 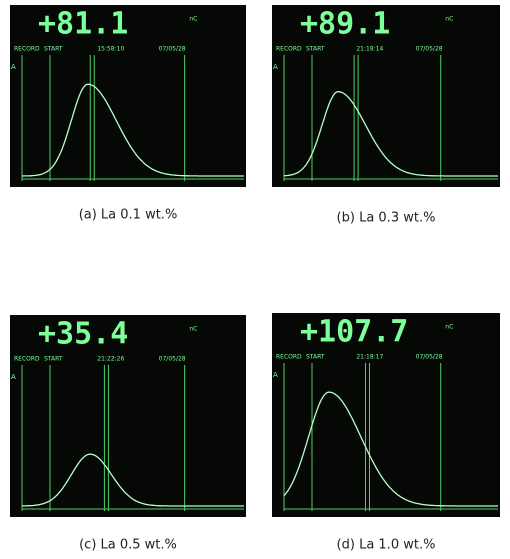 What do you see at coordinates (110, 359) in the screenshot?
I see `time-label: 21:22:26` at bounding box center [110, 359].